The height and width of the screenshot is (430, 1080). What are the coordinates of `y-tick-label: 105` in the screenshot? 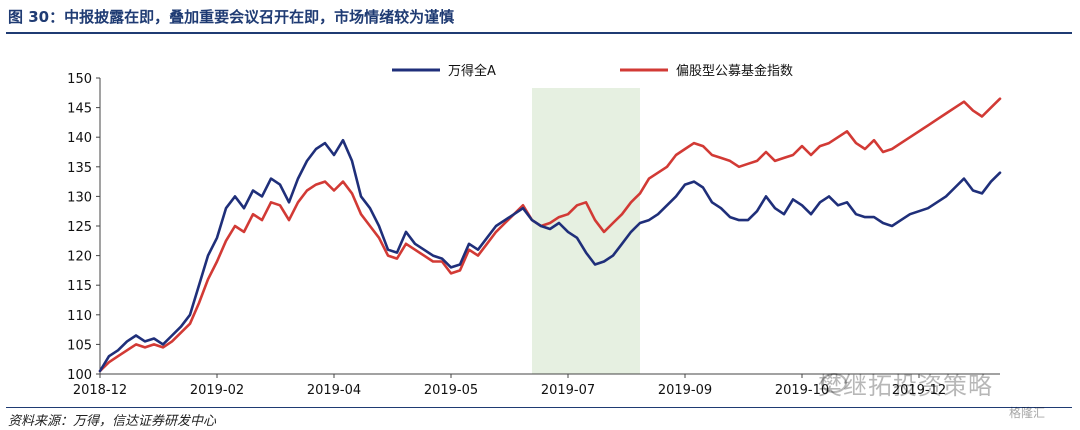 It's located at (79, 345).